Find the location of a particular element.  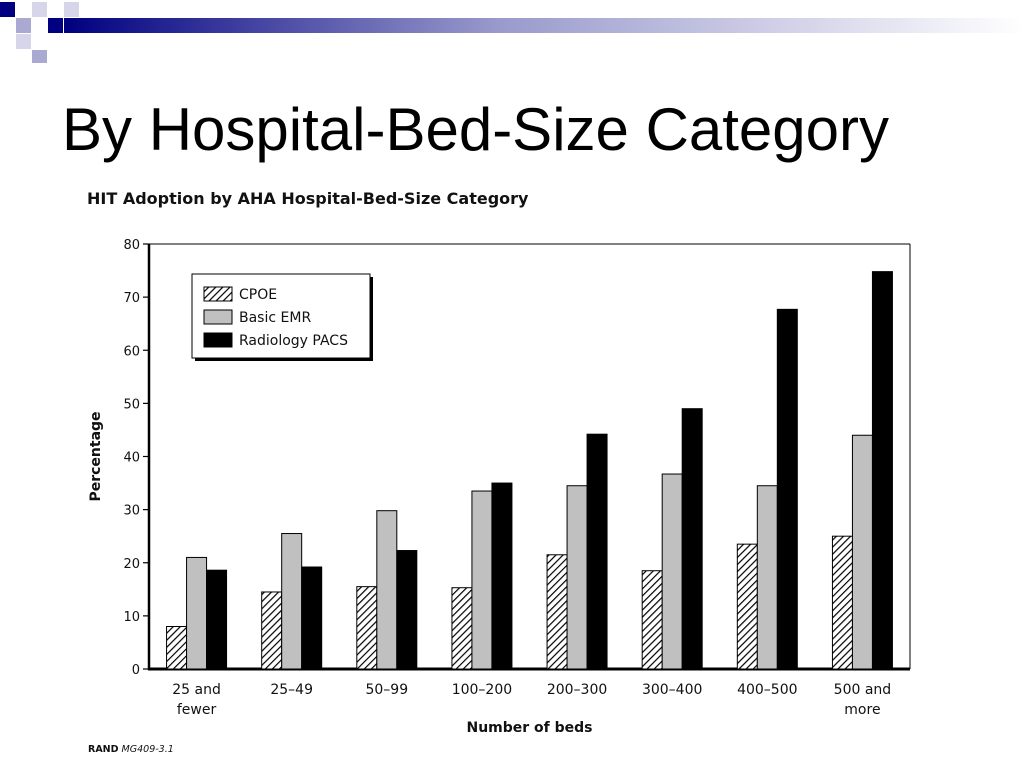

x-tick-label: 200–300 is located at coordinates (577, 690).